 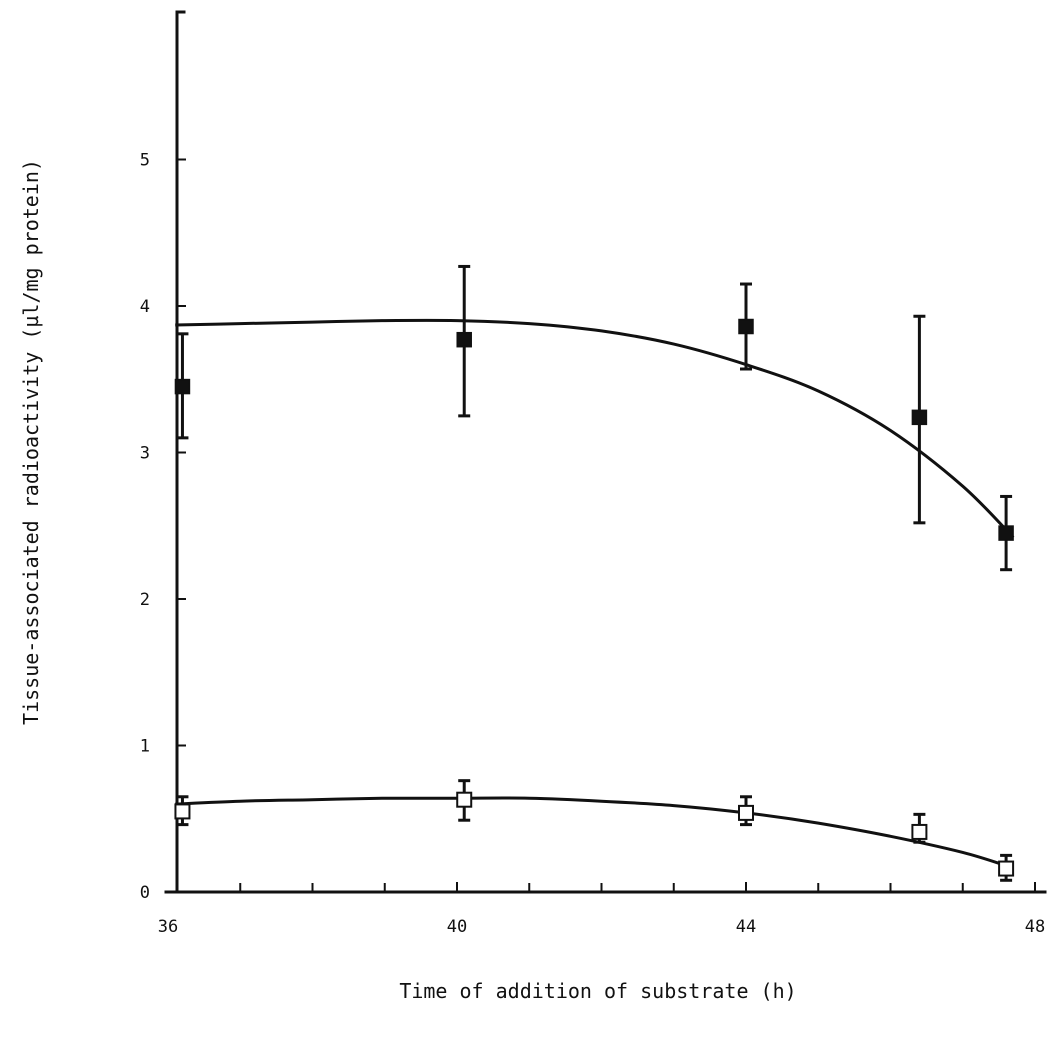 What do you see at coordinates (457, 927) in the screenshot?
I see `x-tick-label-40: 40` at bounding box center [457, 927].